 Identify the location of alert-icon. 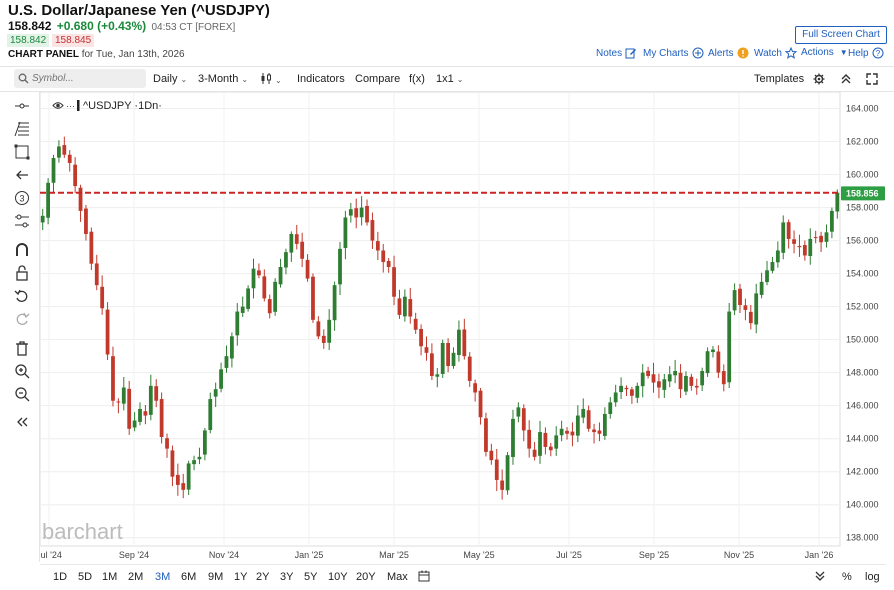
(743, 53).